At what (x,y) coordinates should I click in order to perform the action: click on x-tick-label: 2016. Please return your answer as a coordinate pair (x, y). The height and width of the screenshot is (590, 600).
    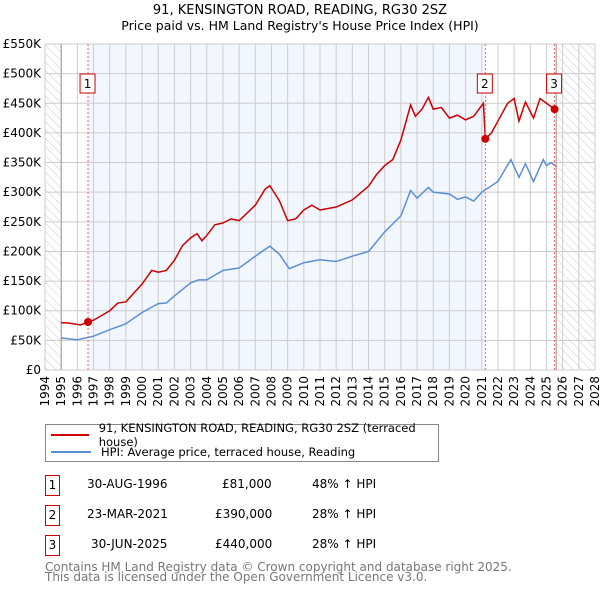
    Looking at the image, I should click on (401, 391).